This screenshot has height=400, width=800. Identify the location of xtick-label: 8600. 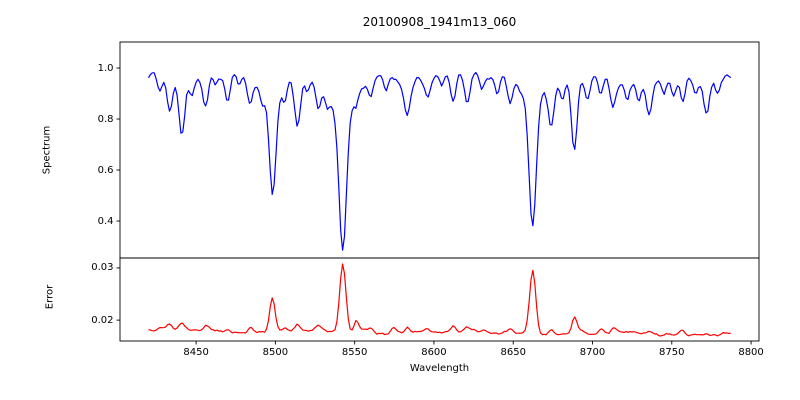
(434, 352).